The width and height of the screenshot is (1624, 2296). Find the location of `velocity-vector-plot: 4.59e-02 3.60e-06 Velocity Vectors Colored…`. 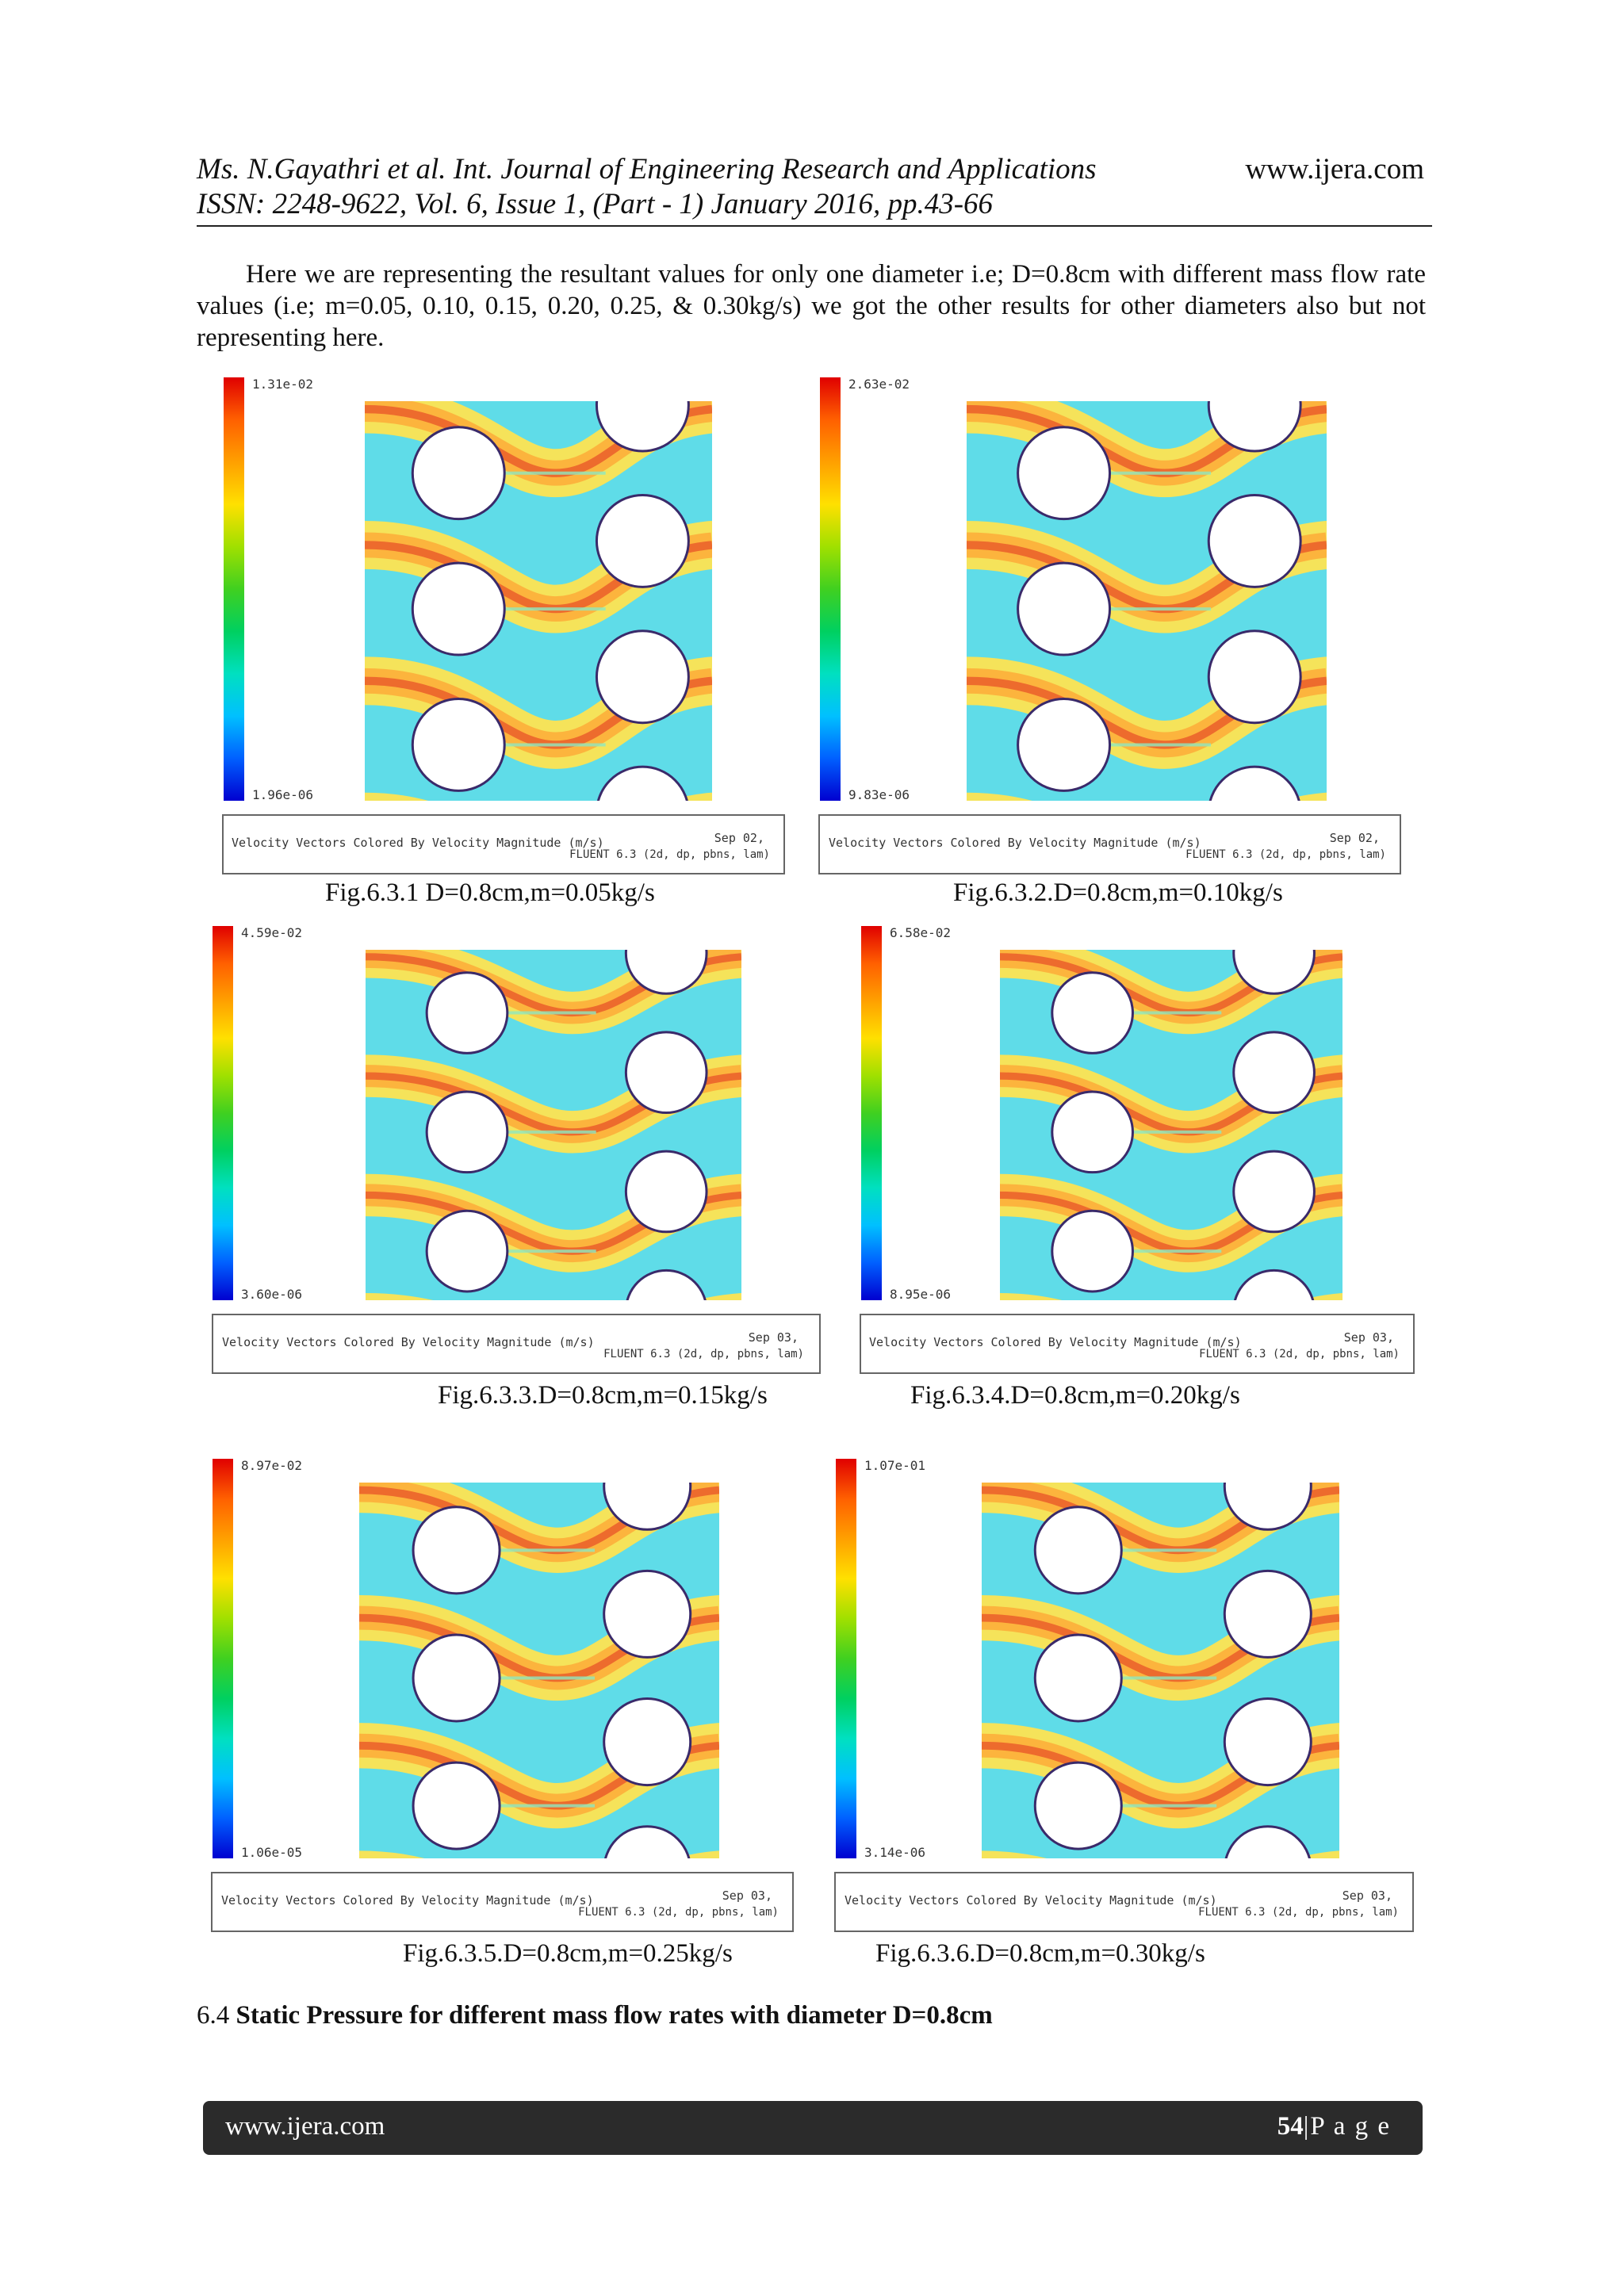

velocity-vector-plot: 4.59e-02 3.60e-06 Velocity Vectors Colored… is located at coordinates (516, 1150).